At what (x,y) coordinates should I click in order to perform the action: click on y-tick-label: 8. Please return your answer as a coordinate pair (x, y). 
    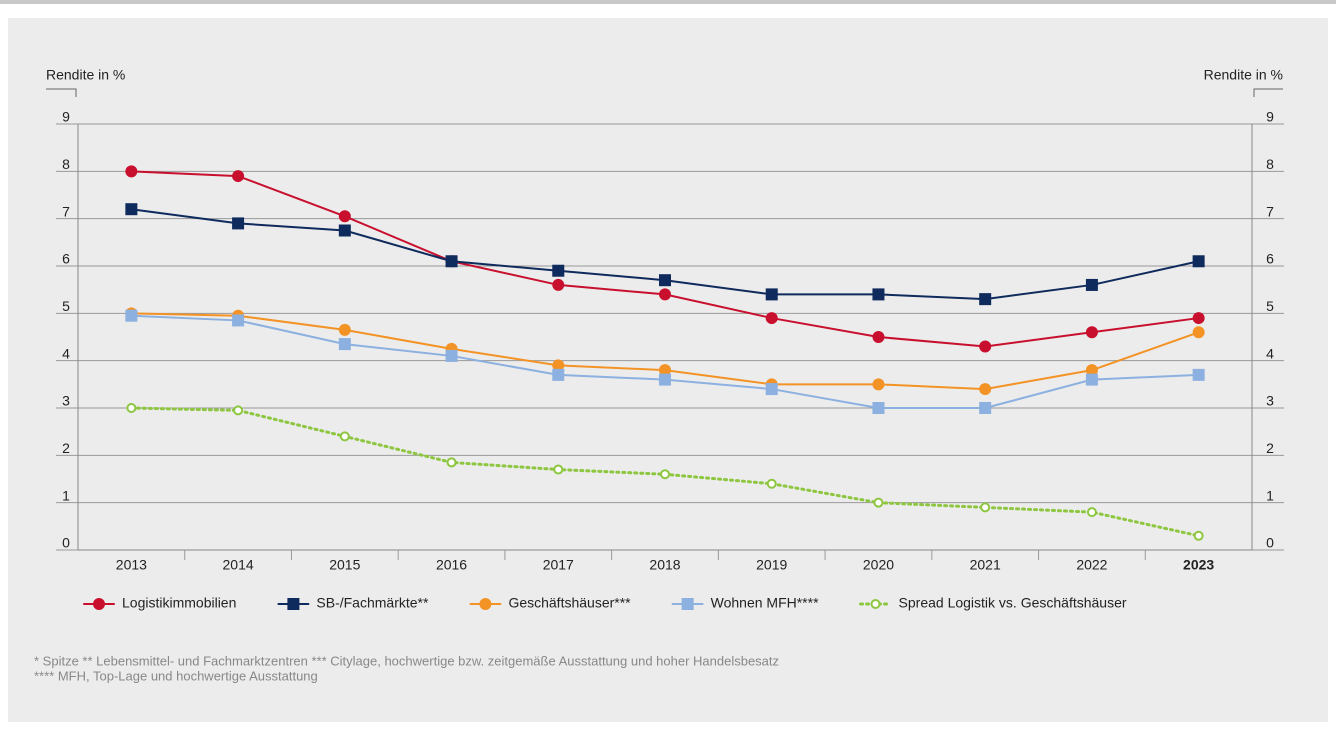
    Looking at the image, I should click on (66, 164).